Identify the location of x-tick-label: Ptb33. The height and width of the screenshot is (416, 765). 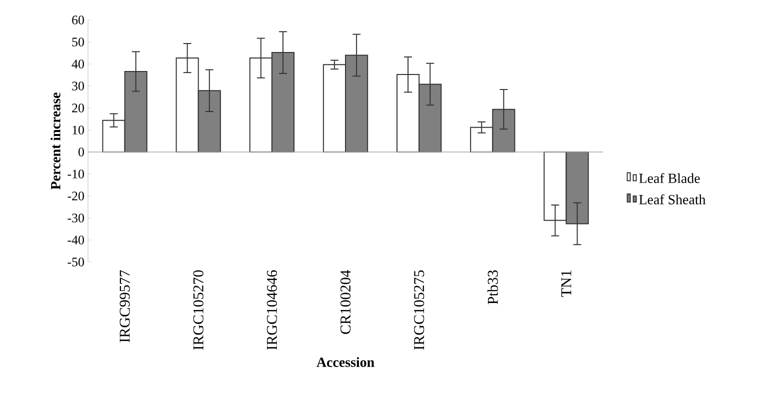
(492, 287).